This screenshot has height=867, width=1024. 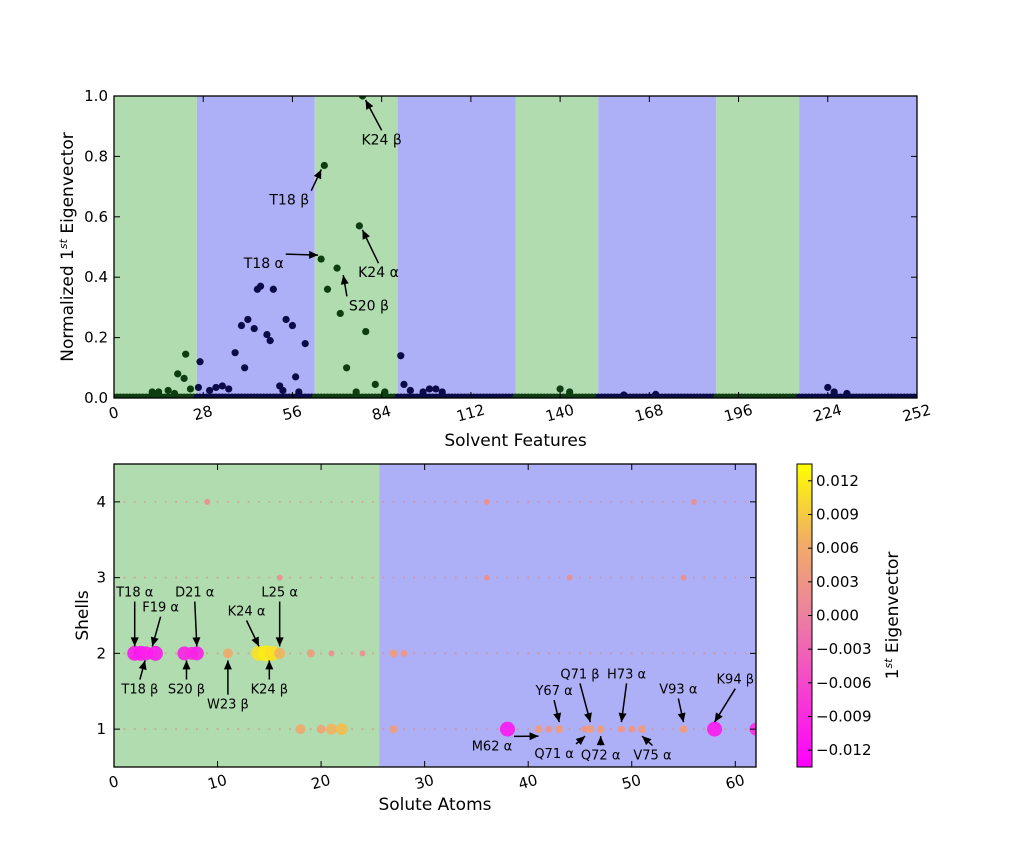 What do you see at coordinates (888, 663) in the screenshot?
I see `colorbar-label-part: st` at bounding box center [888, 663].